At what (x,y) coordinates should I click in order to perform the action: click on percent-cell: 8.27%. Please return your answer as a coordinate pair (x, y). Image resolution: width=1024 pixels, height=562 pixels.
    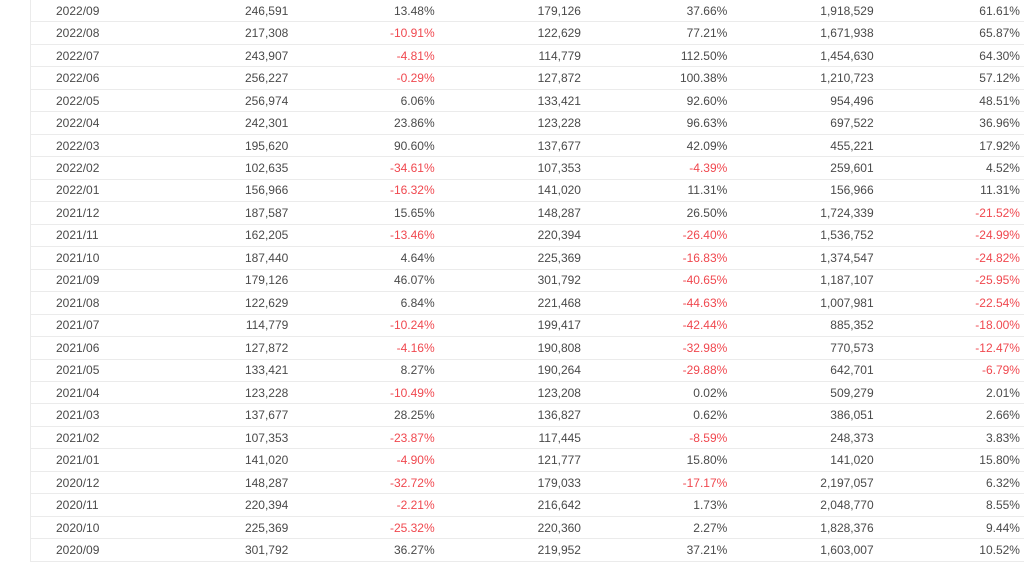
    Looking at the image, I should click on (417, 370).